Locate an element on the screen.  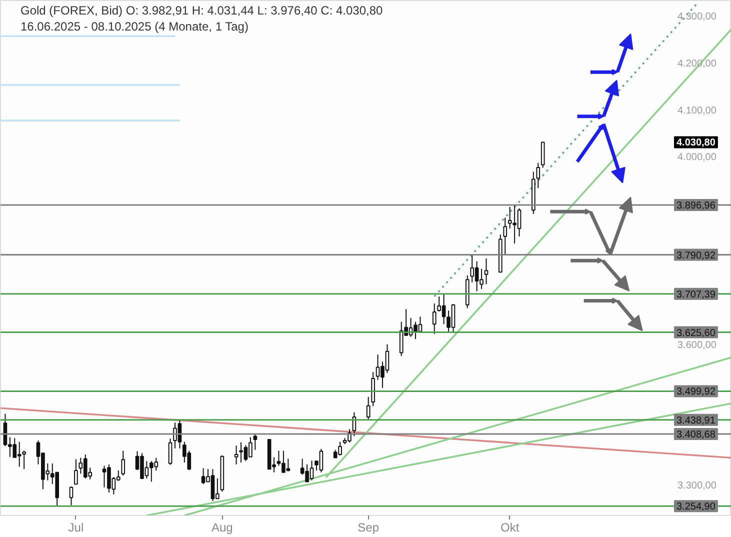
y-tick-label: 4.300,00 is located at coordinates (697, 16).